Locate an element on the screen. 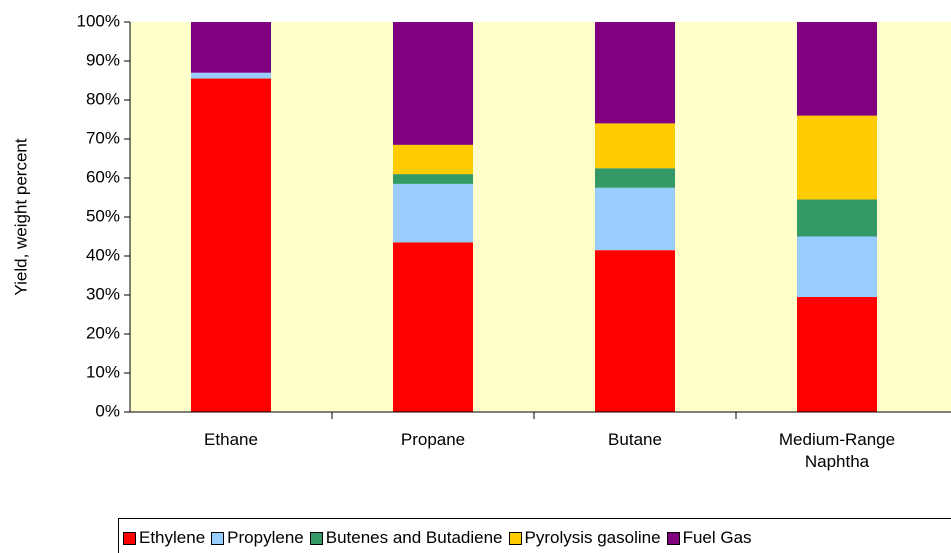  legend-entry: Pyrolysis gasoline is located at coordinates (584, 538).